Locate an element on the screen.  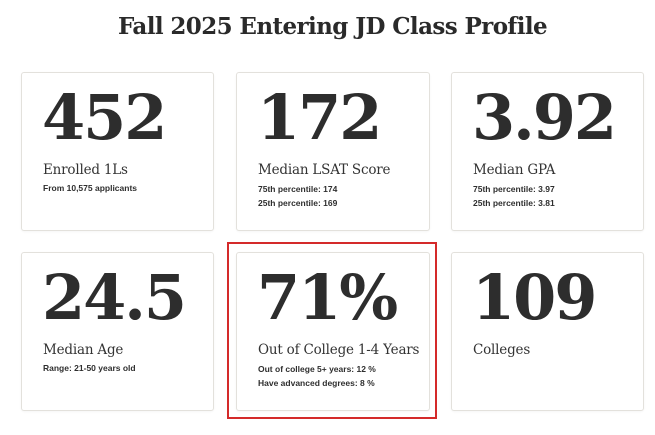
stat-value: 172 is located at coordinates (319, 117).